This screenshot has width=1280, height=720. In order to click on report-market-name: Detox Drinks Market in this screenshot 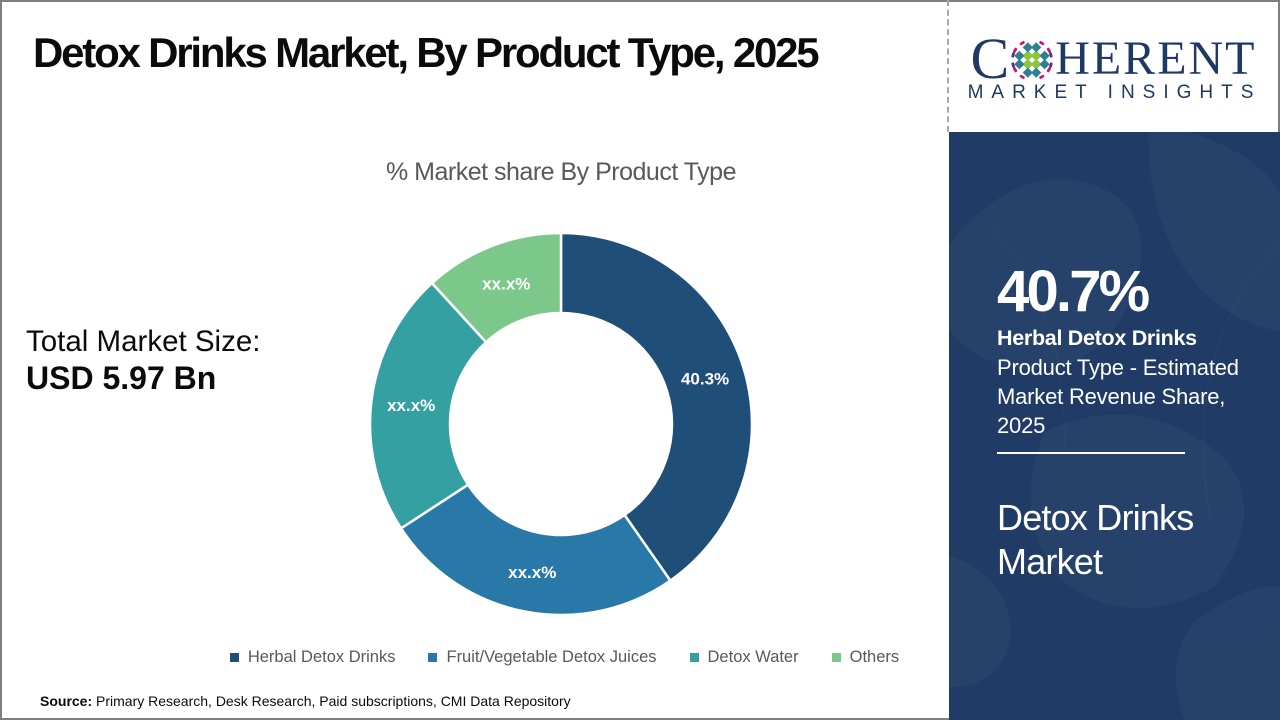, I will do `click(1095, 539)`.